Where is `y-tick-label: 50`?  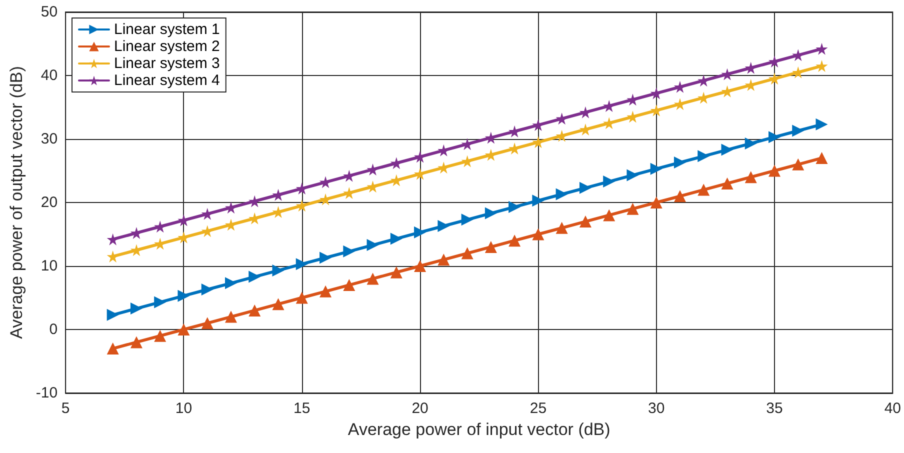 y-tick-label: 50 is located at coordinates (49, 12).